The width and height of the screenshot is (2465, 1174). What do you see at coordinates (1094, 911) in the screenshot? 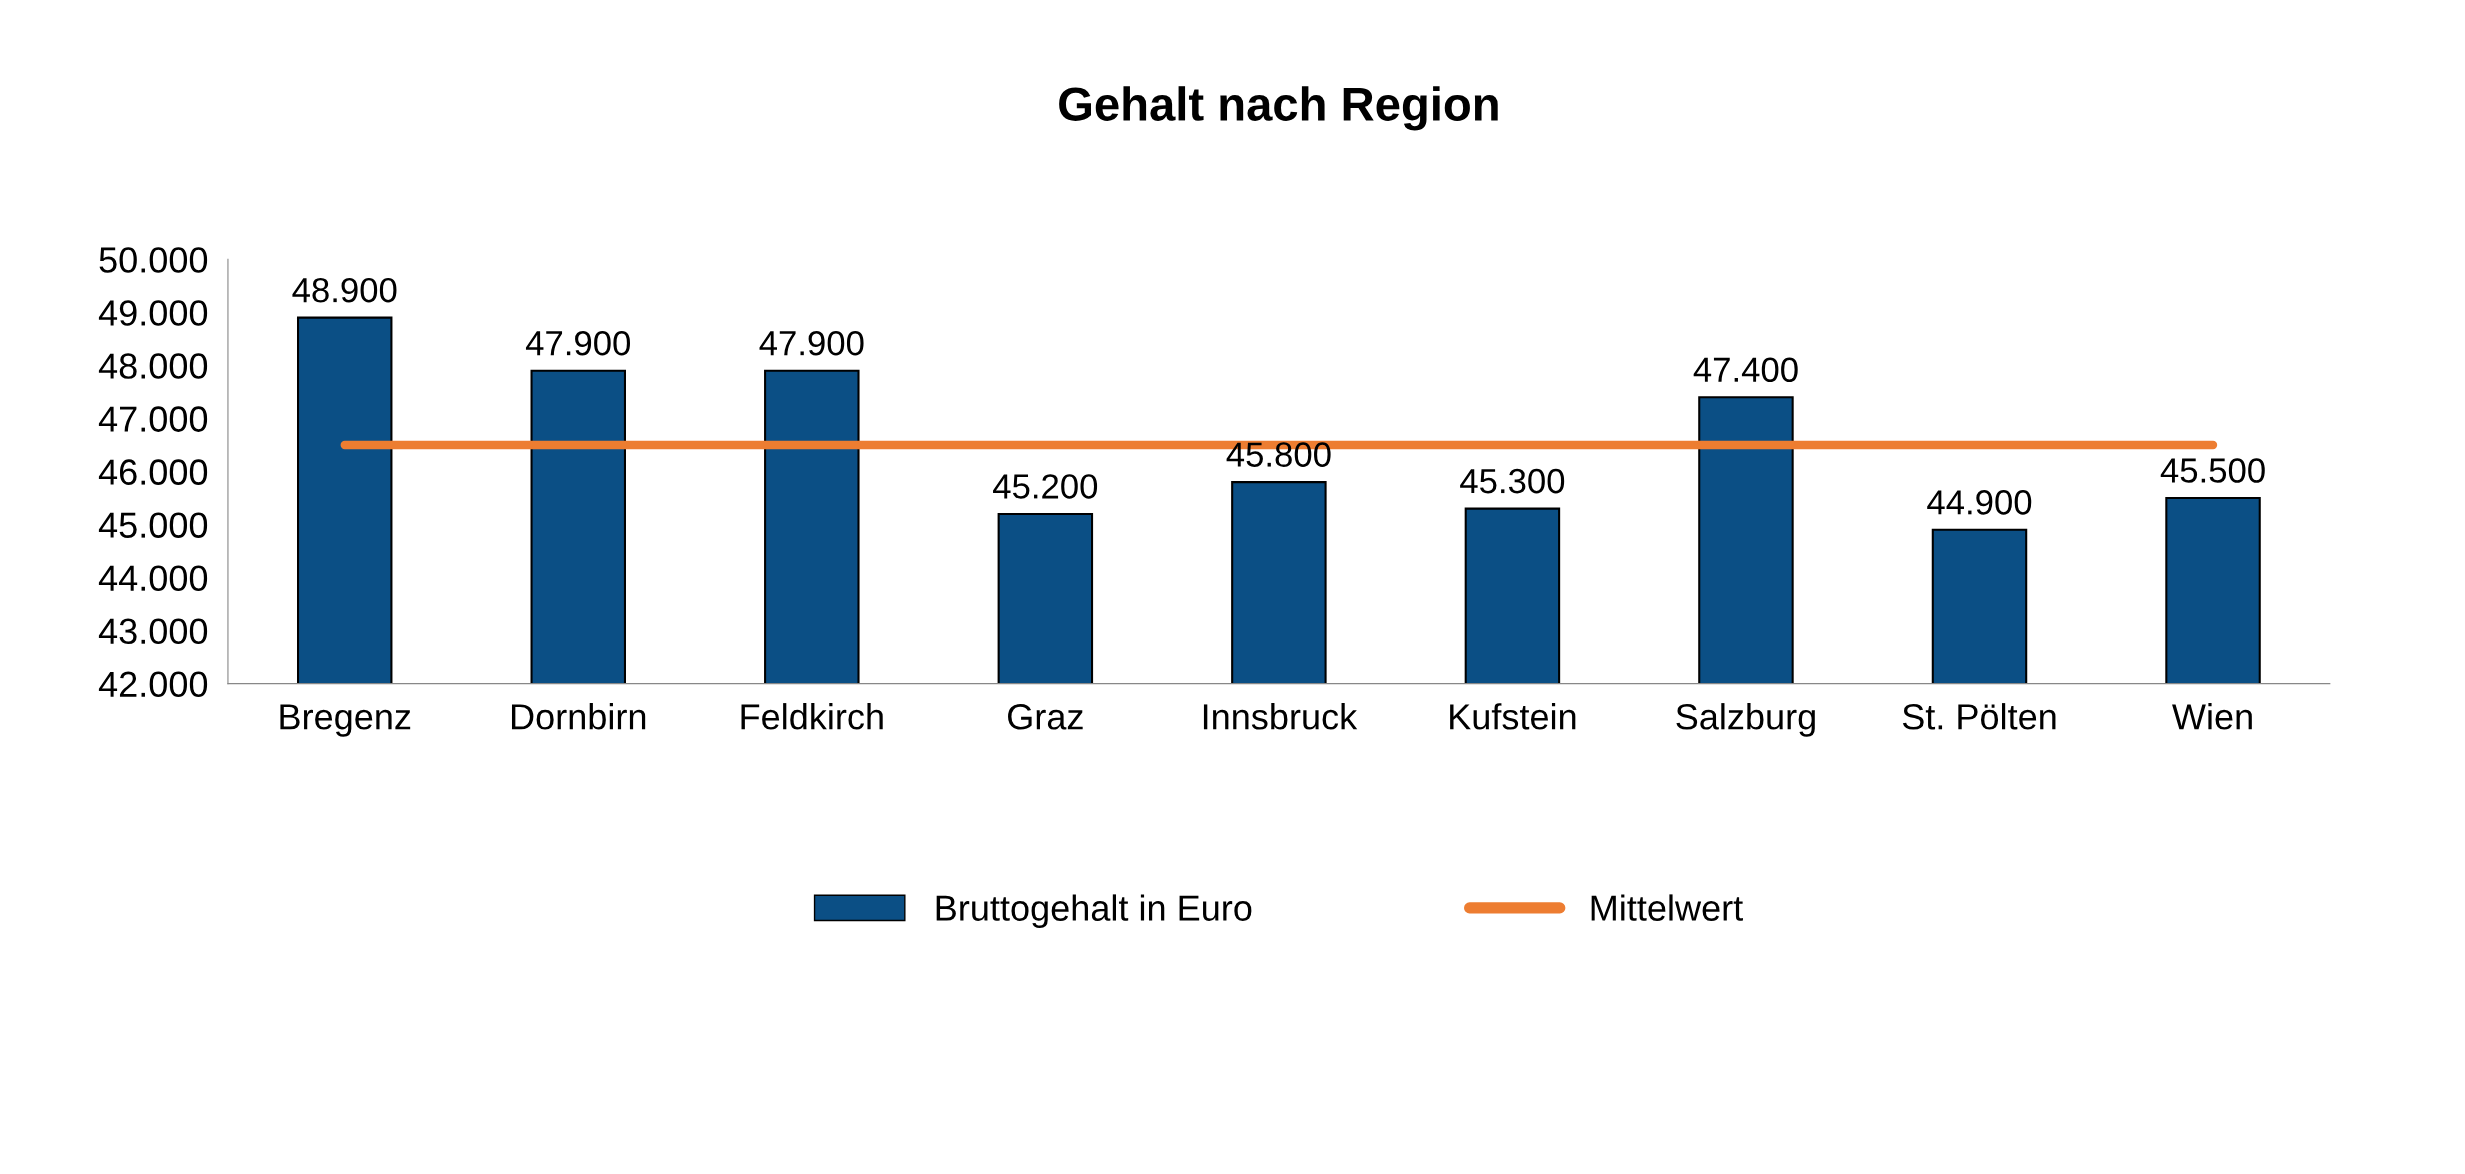
I see `legend-label: Bruttogehalt in Euro` at bounding box center [1094, 911].